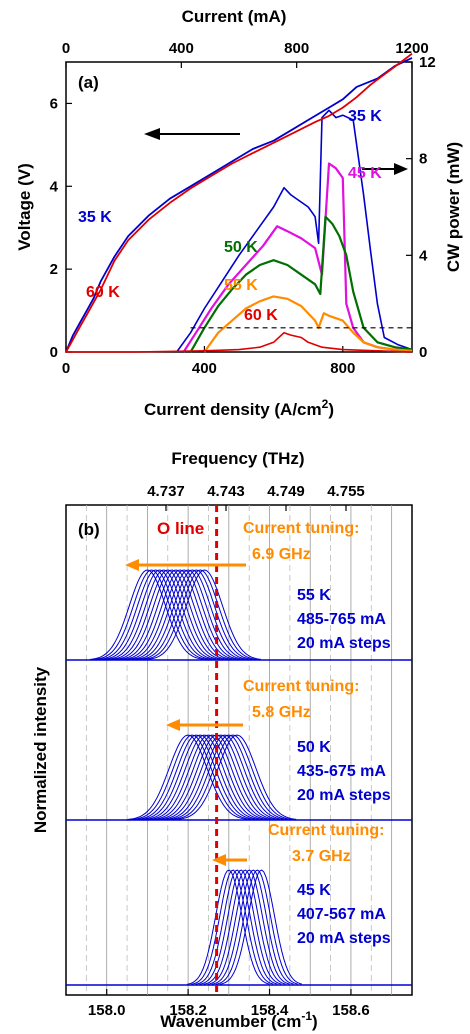  I want to click on tuning-value: 3.7 GHz, so click(321, 856).